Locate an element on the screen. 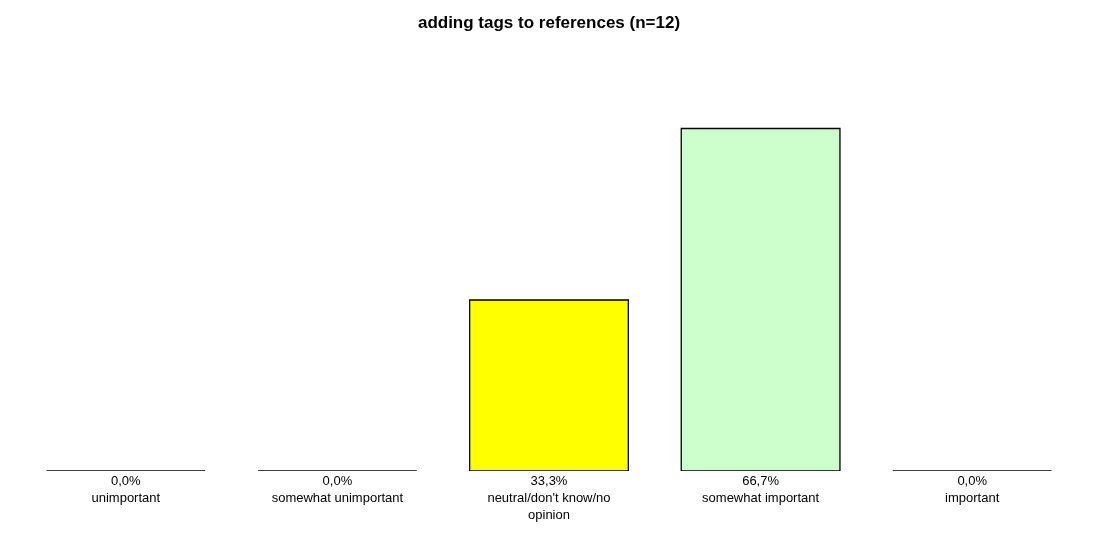  x-tick-label: neutral/don't know/no opinion is located at coordinates (549, 505).